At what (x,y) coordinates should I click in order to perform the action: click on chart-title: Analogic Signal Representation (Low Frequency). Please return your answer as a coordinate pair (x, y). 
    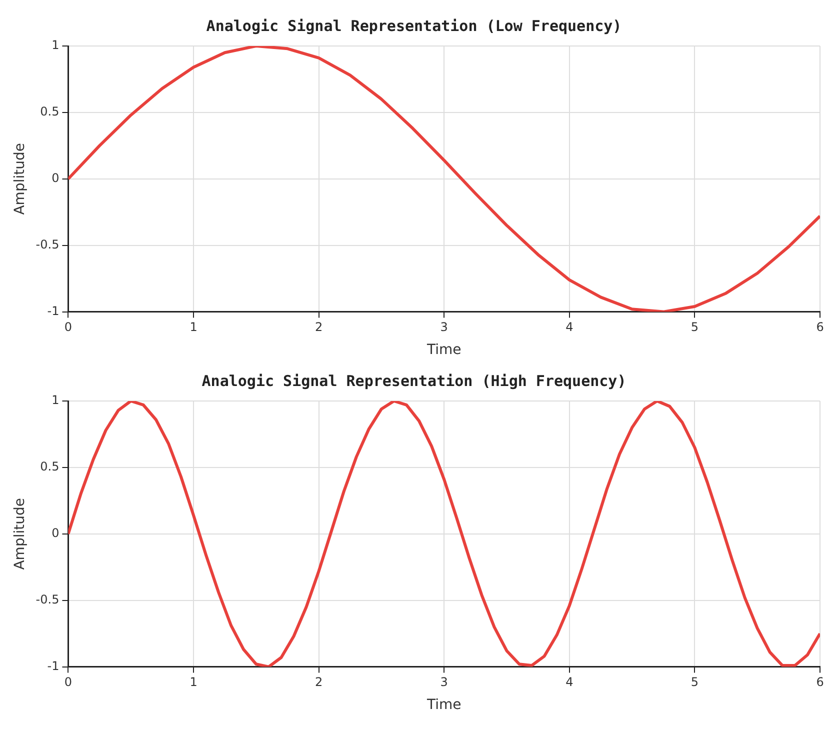
    Looking at the image, I should click on (414, 25).